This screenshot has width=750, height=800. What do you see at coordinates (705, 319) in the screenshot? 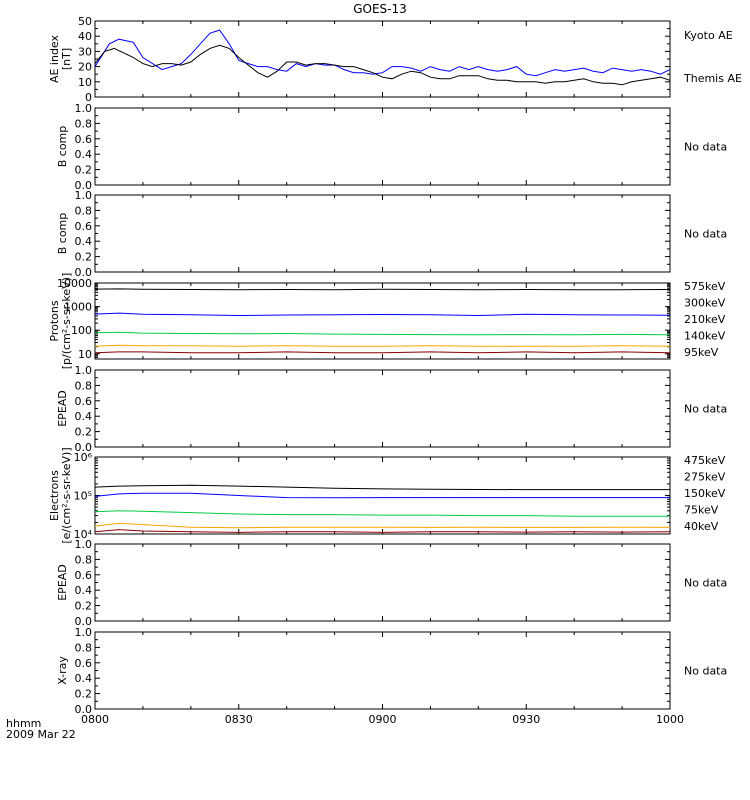
I see `legend-entry: 210keV` at bounding box center [705, 319].